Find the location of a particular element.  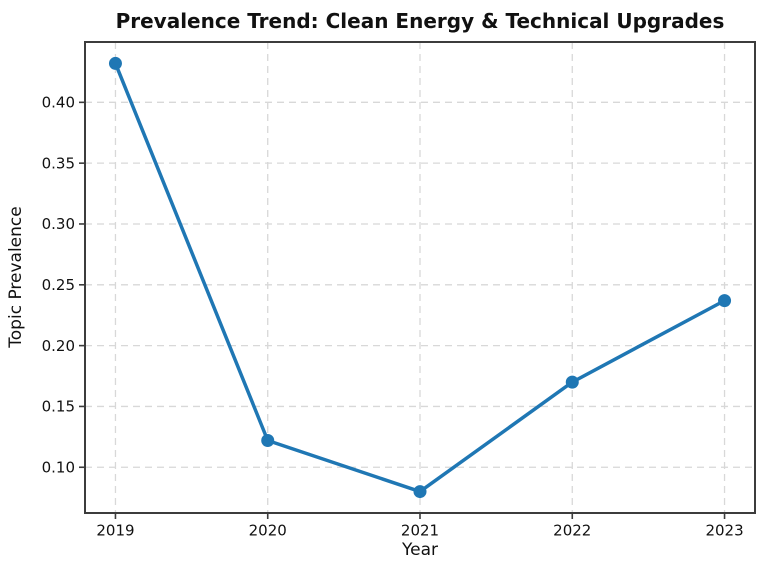

y-tick-label: 0.40 is located at coordinates (58, 103).